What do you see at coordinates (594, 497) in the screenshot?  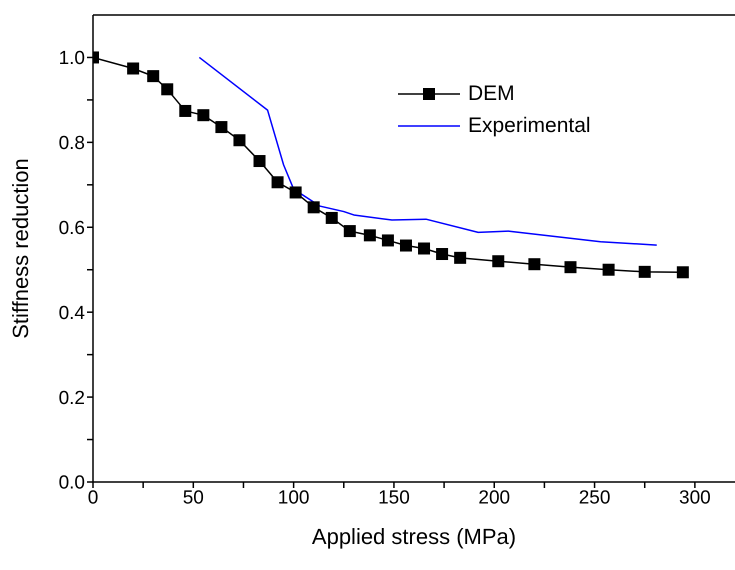 I see `x-tick-label: 250` at bounding box center [594, 497].